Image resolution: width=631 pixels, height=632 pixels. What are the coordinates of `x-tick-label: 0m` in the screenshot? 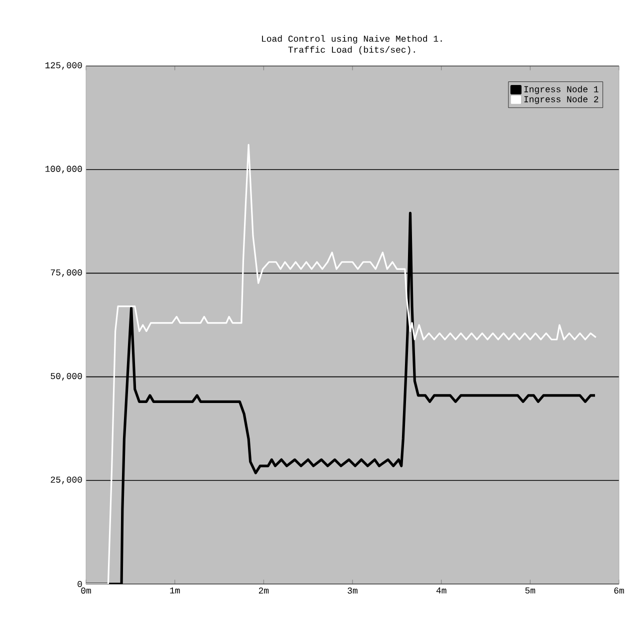 It's located at (86, 591).